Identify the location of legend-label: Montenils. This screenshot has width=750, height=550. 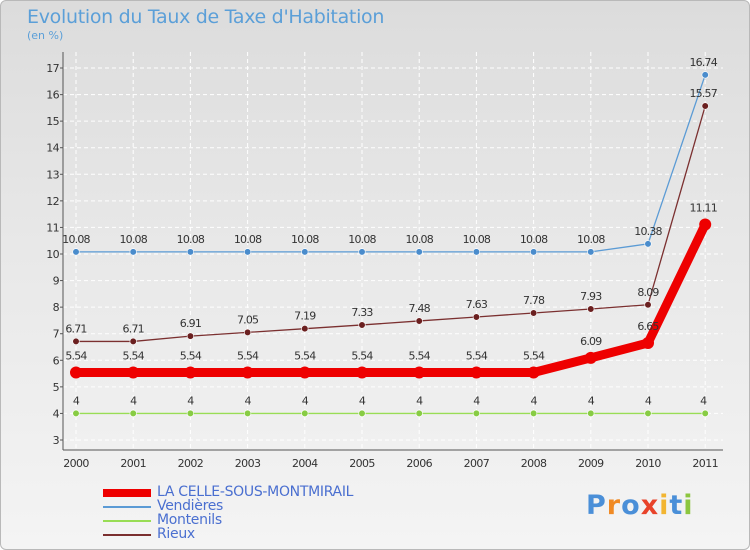
(189, 520).